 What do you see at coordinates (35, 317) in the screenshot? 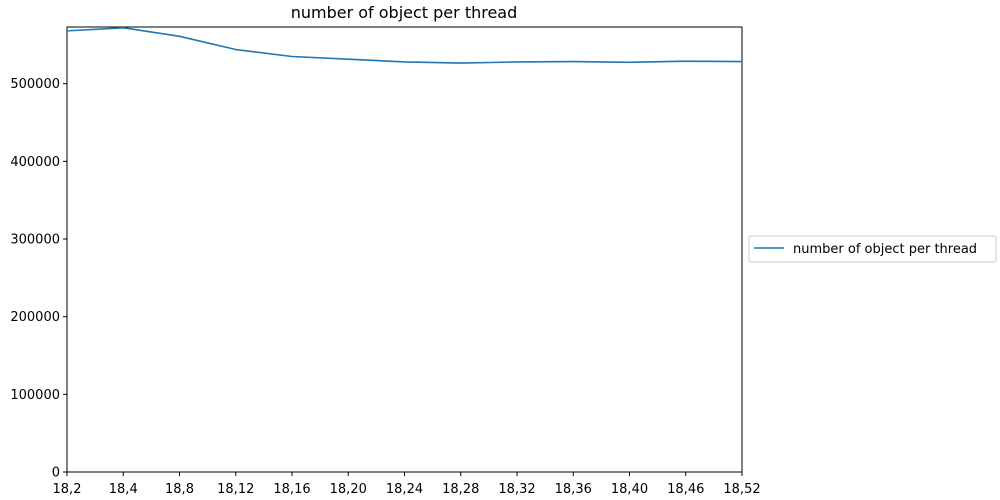
I see `y-tick-label: 200000` at bounding box center [35, 317].